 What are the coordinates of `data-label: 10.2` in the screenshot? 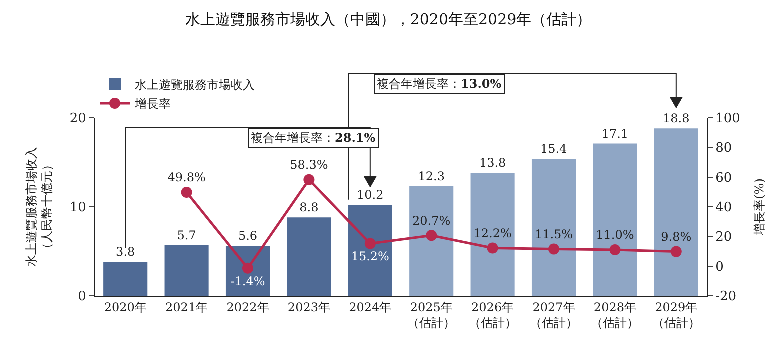 It's located at (370, 195).